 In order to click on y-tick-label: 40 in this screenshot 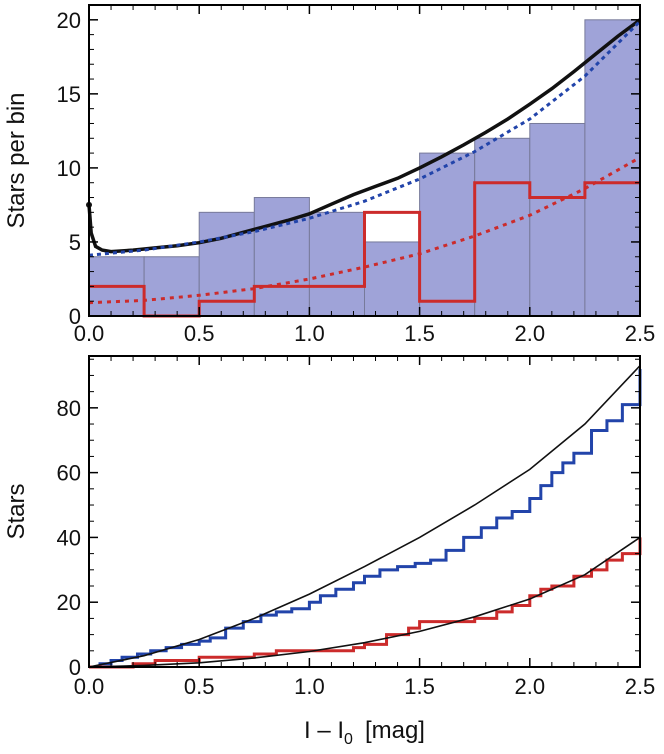, I will do `click(69, 537)`.